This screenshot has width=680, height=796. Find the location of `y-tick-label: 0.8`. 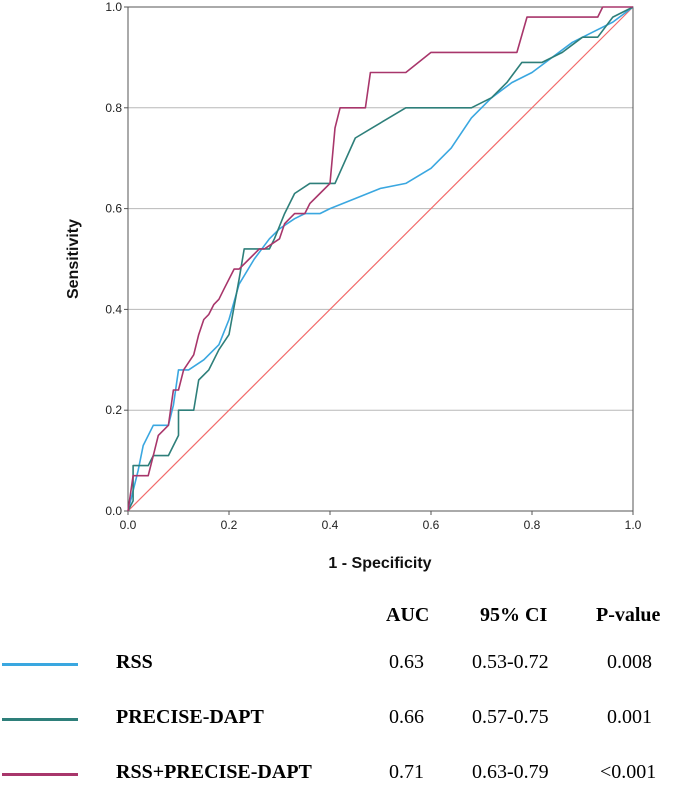

y-tick-label: 0.8 is located at coordinates (113, 108).